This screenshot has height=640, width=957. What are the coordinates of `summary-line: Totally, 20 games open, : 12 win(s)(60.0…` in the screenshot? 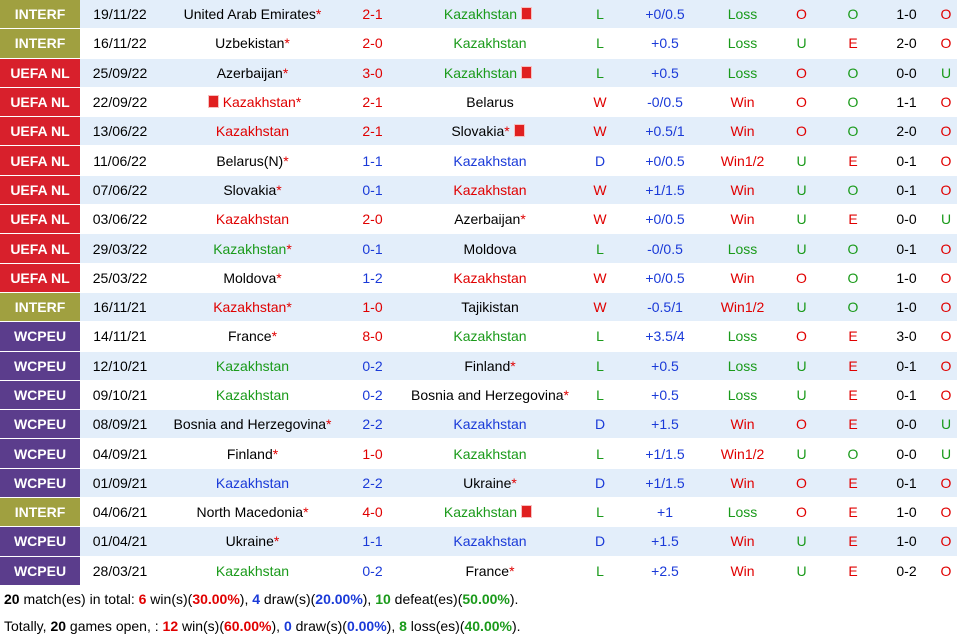 It's located at (478, 626).